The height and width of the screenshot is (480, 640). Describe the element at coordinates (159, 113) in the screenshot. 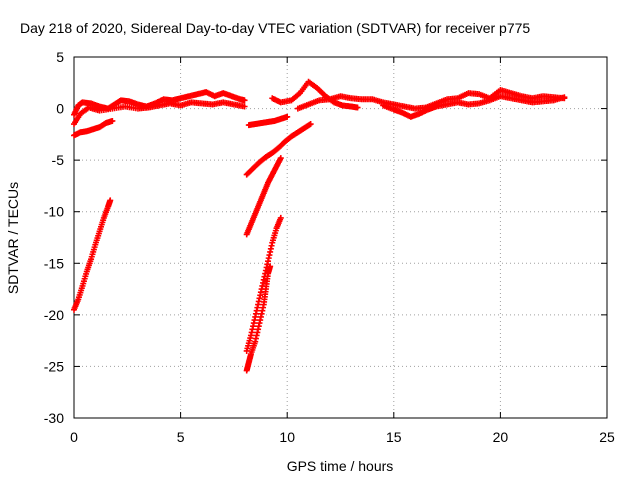

I see `series-trace-a-lower` at that location.